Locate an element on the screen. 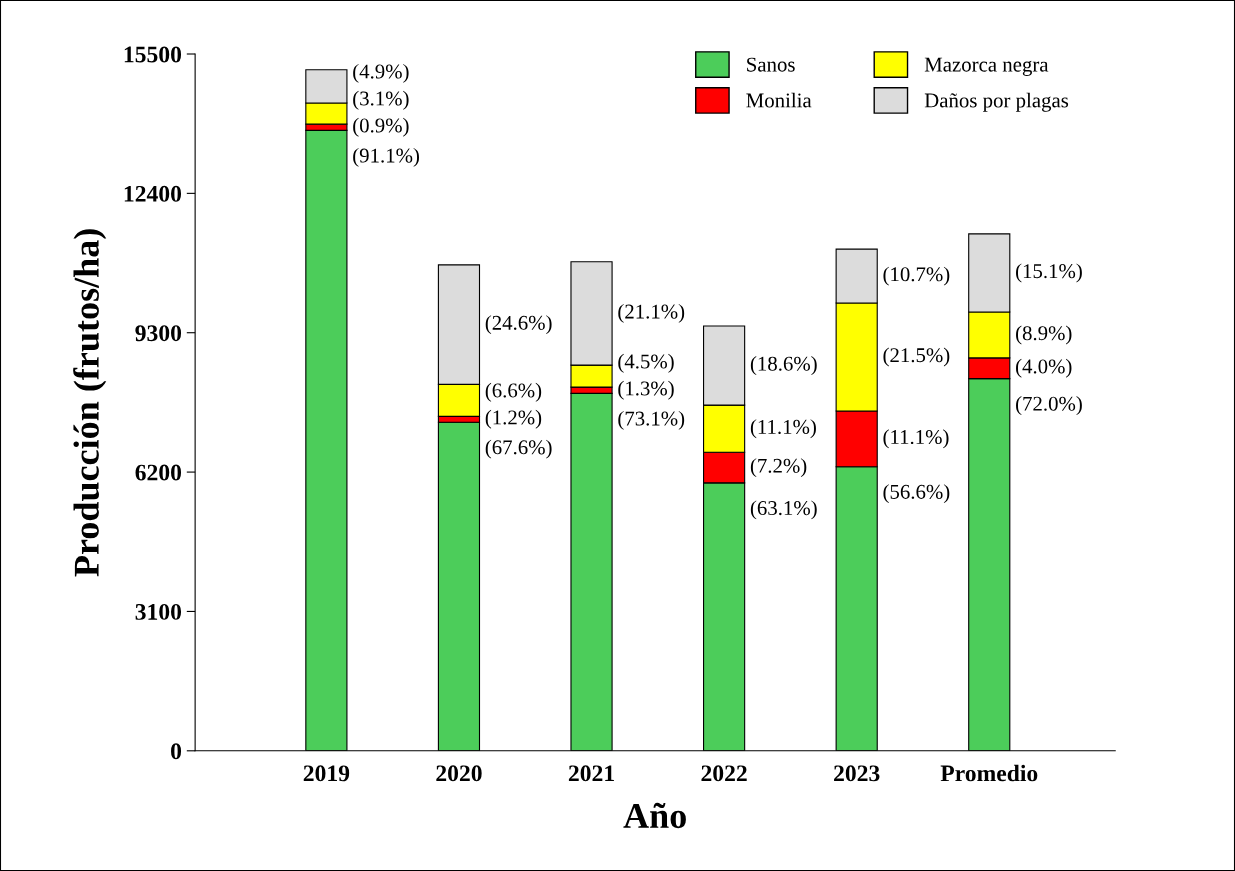 This screenshot has height=871, width=1235. legend-label: Daños por plagas is located at coordinates (996, 102).